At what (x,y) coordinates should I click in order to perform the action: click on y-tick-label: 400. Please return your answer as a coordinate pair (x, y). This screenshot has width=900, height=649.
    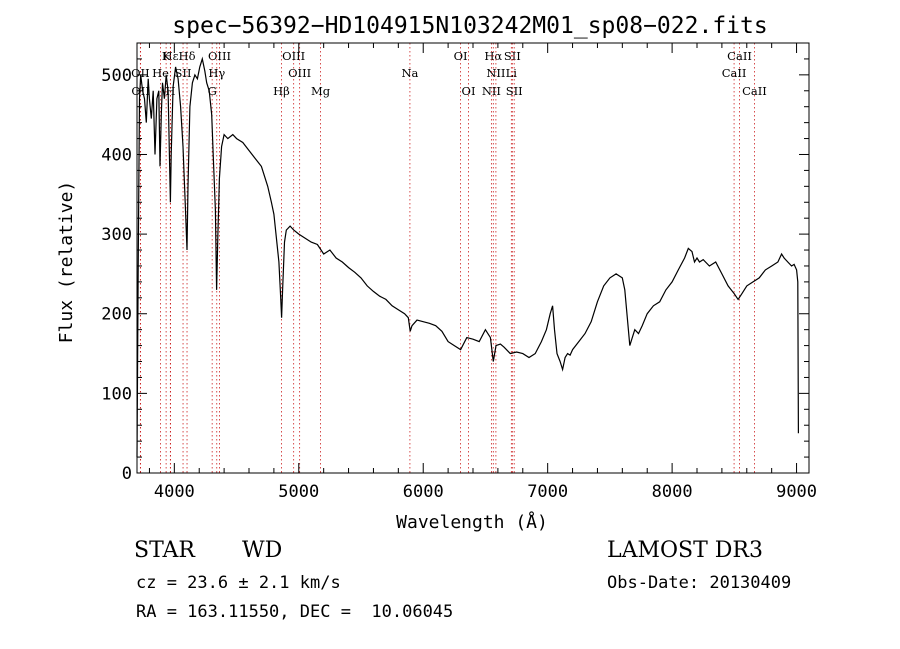
    Looking at the image, I should click on (116, 155).